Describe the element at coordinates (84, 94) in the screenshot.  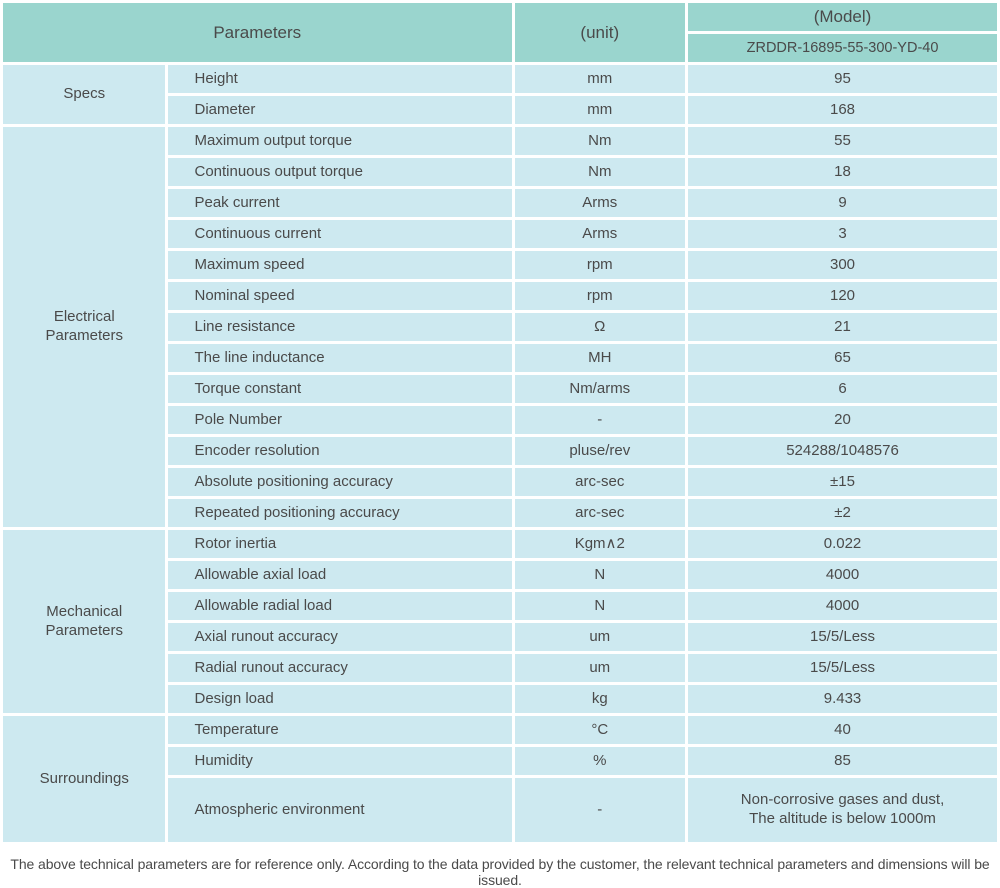
I see `category-cell: Specs` at that location.